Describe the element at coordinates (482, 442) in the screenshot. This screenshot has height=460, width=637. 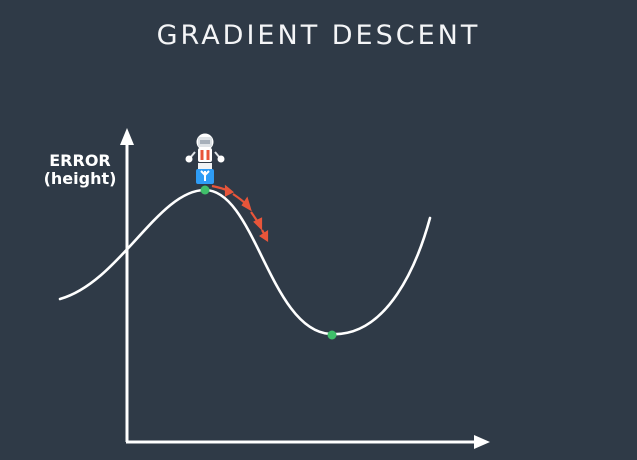
I see `x-axis-arrow` at that location.